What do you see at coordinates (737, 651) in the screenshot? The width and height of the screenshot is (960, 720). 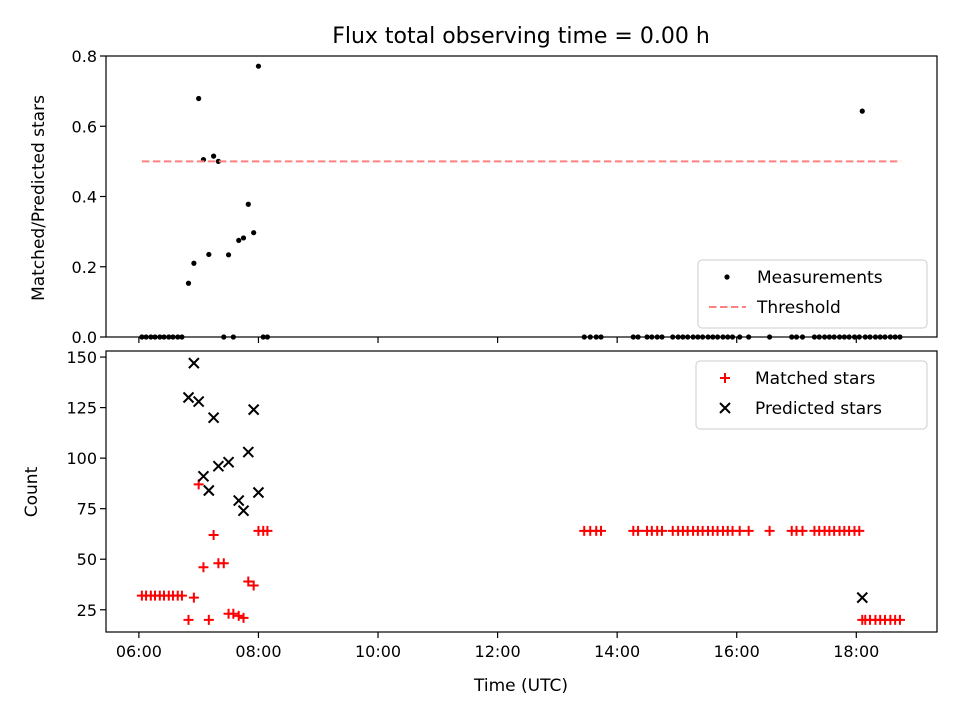 I see `x-tick-label: 16:00` at bounding box center [737, 651].